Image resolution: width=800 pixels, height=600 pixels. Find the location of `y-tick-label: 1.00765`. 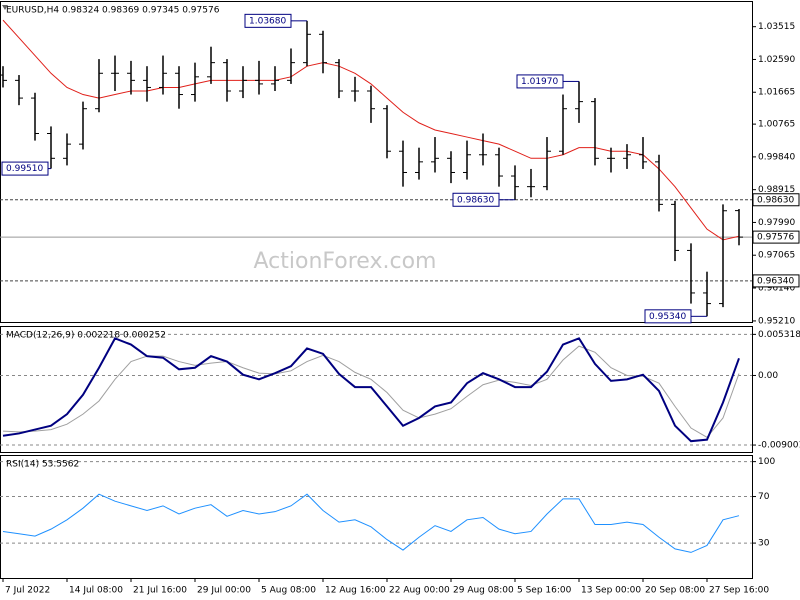

y-tick-label: 1.00765 is located at coordinates (776, 125).